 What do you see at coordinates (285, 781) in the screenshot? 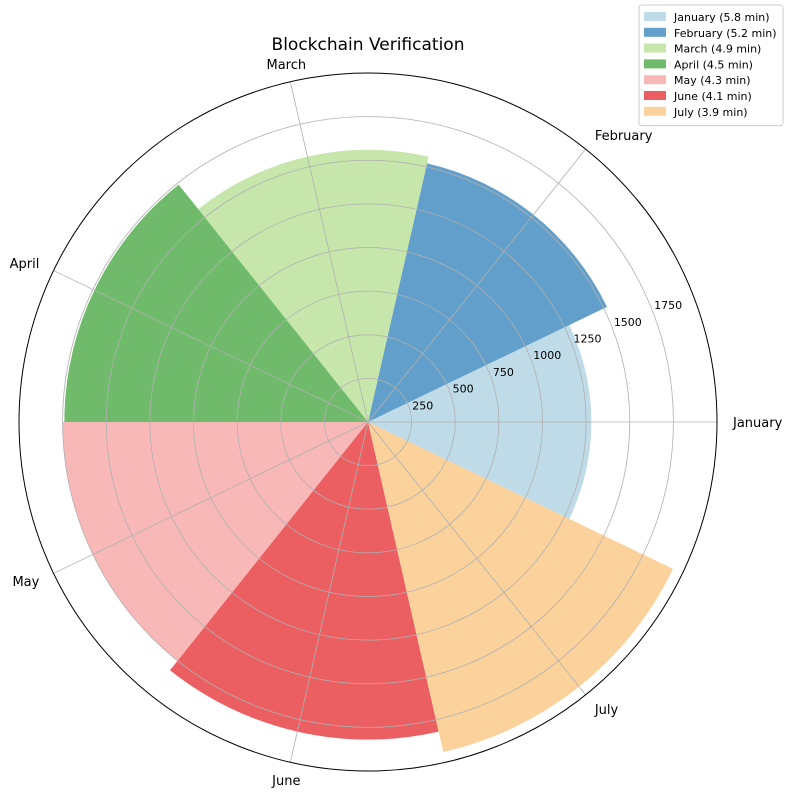
I see `category-label-june: June` at bounding box center [285, 781].